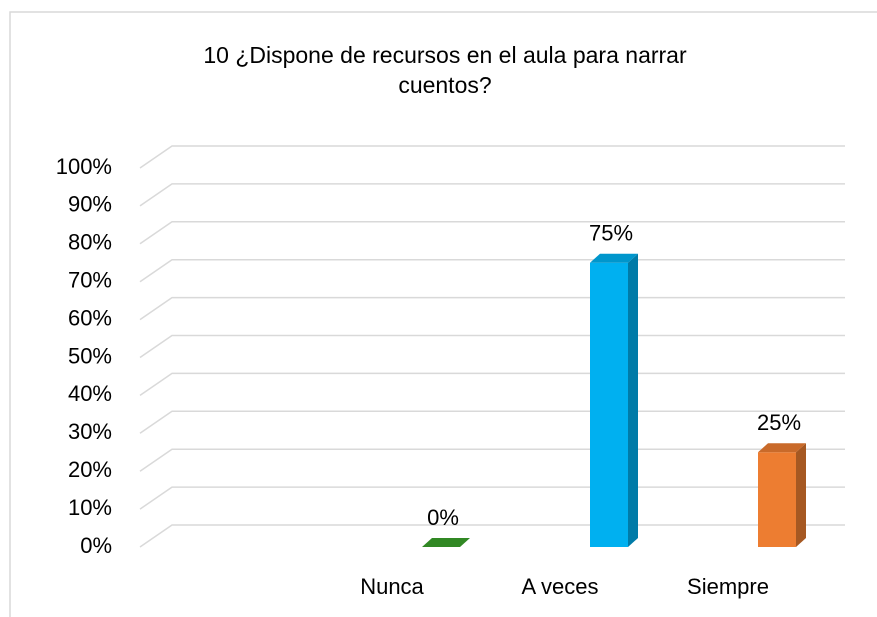 The image size is (877, 617). I want to click on x-tick-label: A veces, so click(559, 586).